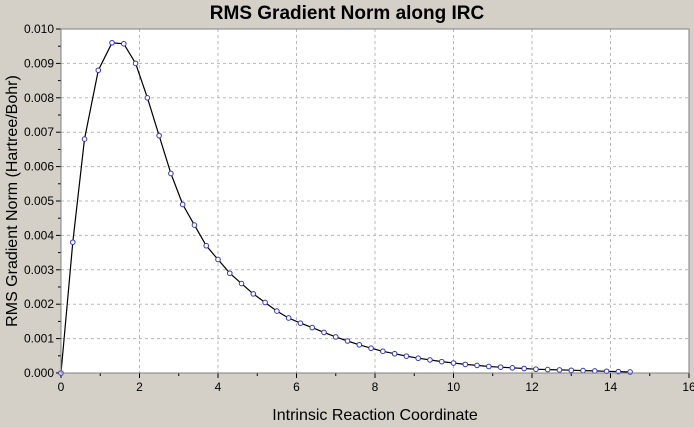 The image size is (694, 427). I want to click on y-tick-label: 0.003, so click(39, 270).